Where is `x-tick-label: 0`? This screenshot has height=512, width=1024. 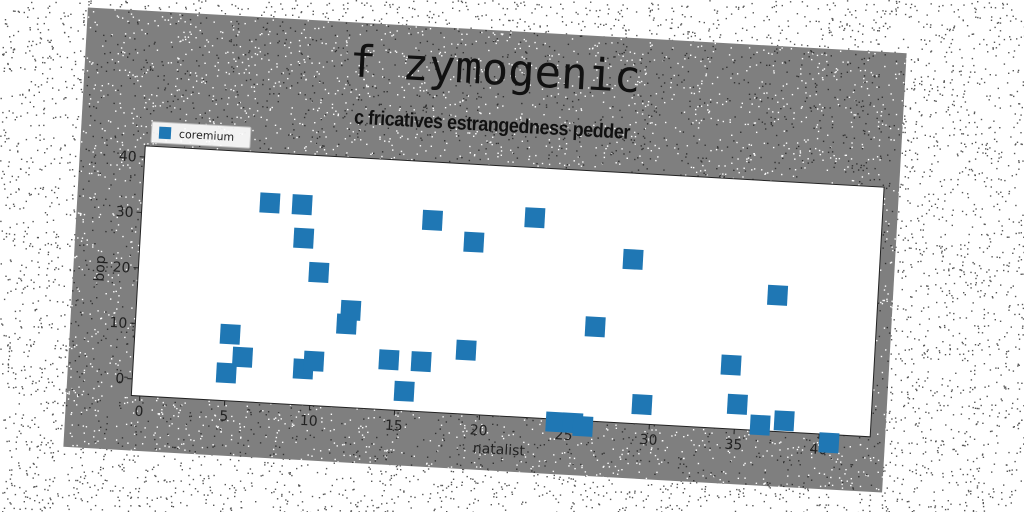 x-tick-label: 0 is located at coordinates (139, 412).